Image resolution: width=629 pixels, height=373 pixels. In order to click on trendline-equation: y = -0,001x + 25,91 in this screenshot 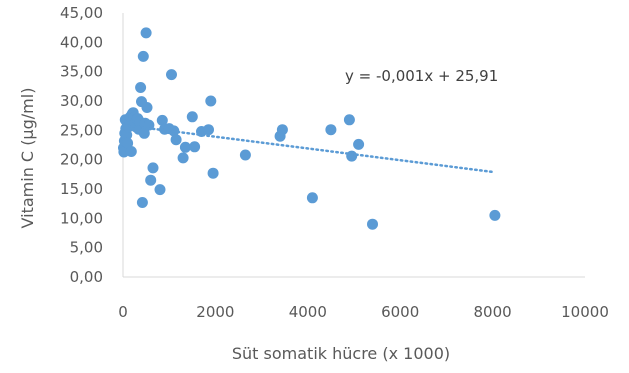, I will do `click(421, 76)`.